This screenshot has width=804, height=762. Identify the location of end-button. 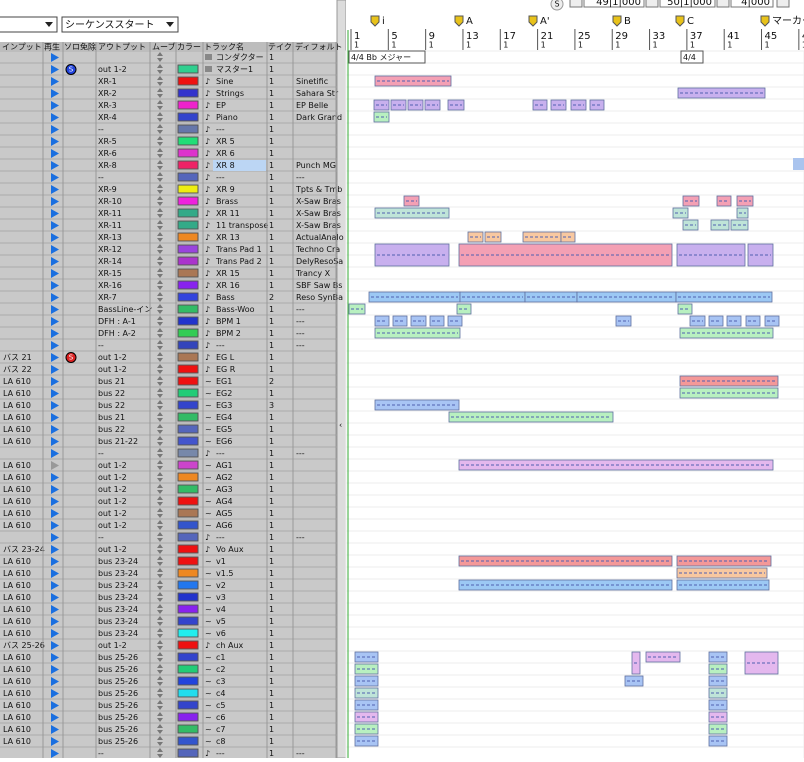
(652, 4).